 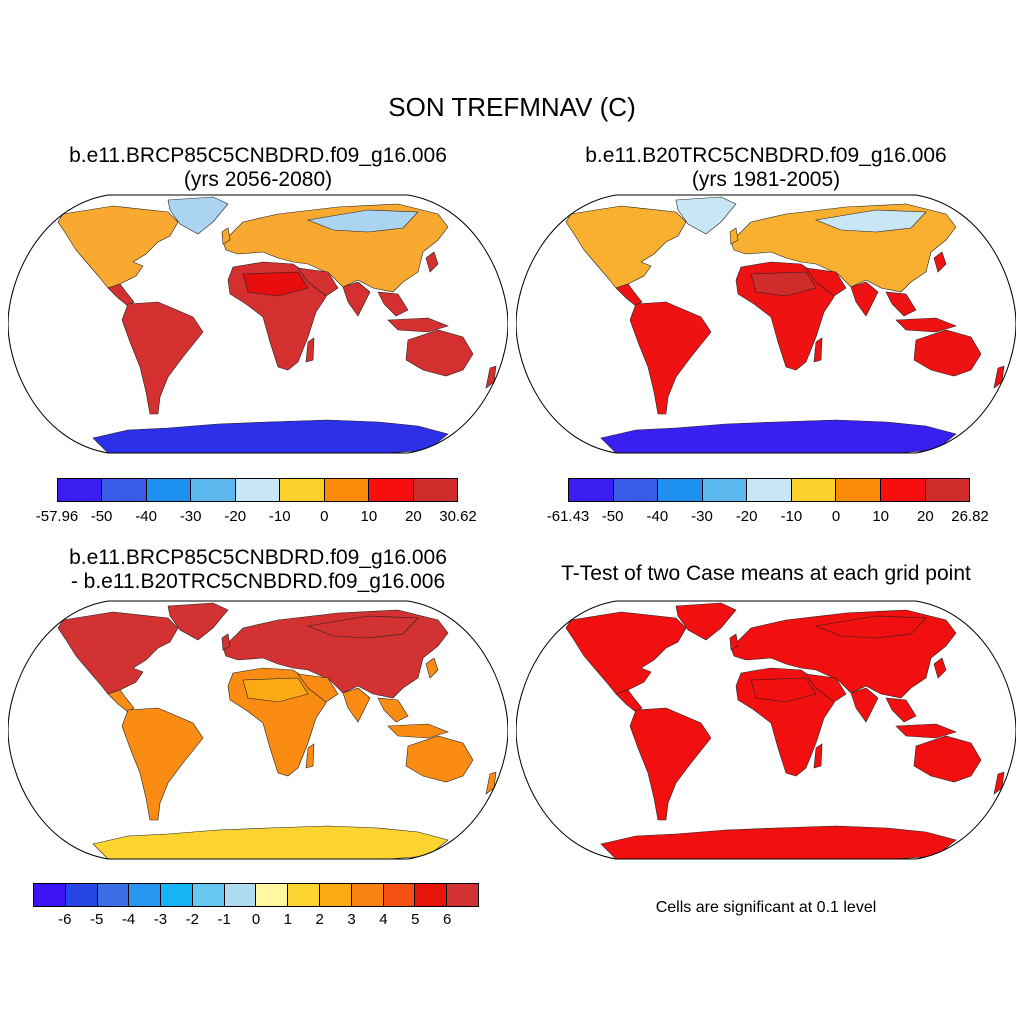 I want to click on colorbar-tick-label: 4, so click(x=383, y=919).